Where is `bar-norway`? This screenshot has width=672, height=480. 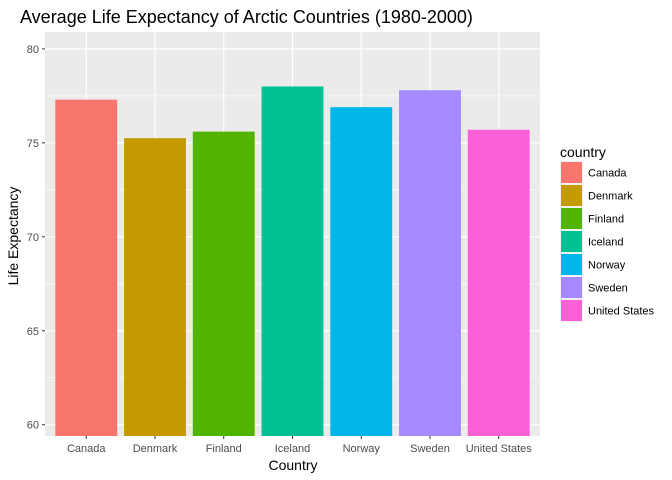 bar-norway is located at coordinates (361, 272).